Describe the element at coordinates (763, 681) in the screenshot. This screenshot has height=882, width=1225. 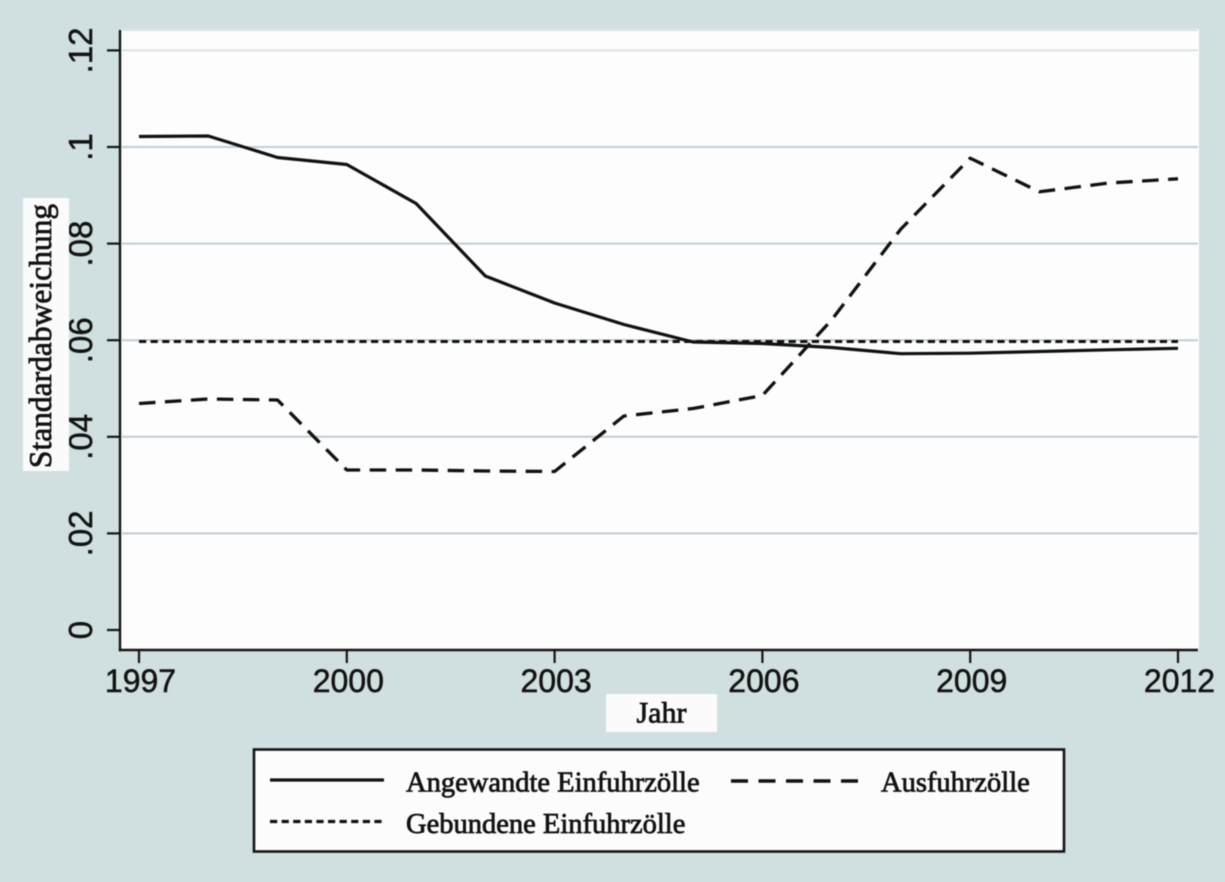
I see `svg-text: 2006` at that location.